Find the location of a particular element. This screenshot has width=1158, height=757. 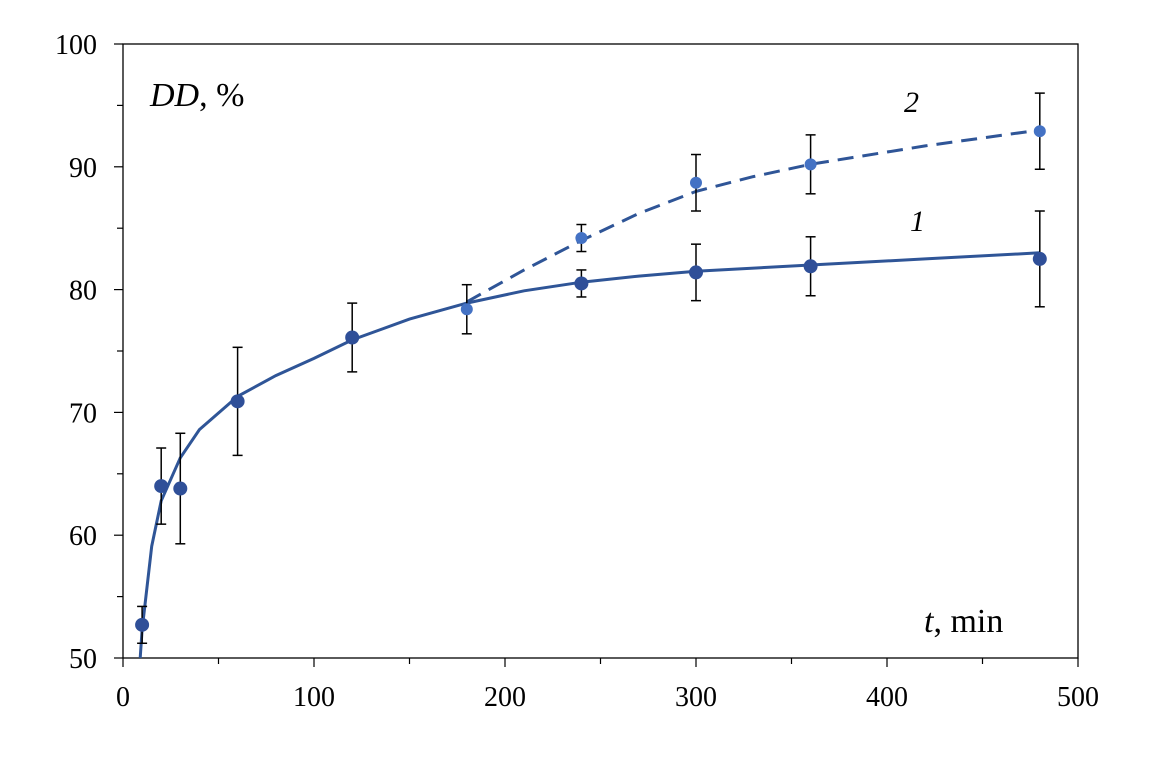

y-tick-label: 80 is located at coordinates (83, 291).